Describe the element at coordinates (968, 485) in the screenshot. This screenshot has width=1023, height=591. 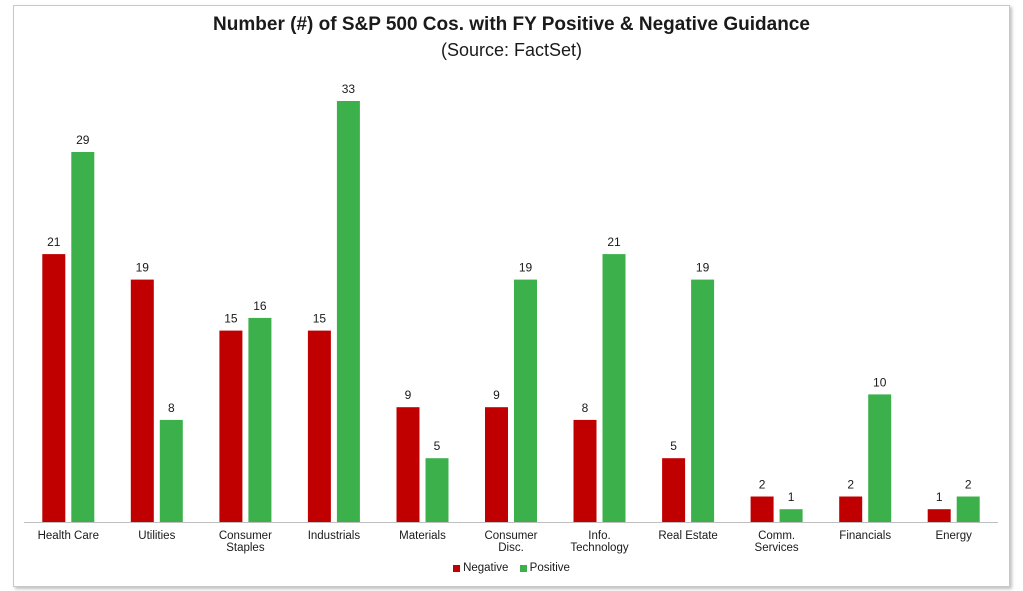
I see `data-label-positive-energy: 2` at that location.